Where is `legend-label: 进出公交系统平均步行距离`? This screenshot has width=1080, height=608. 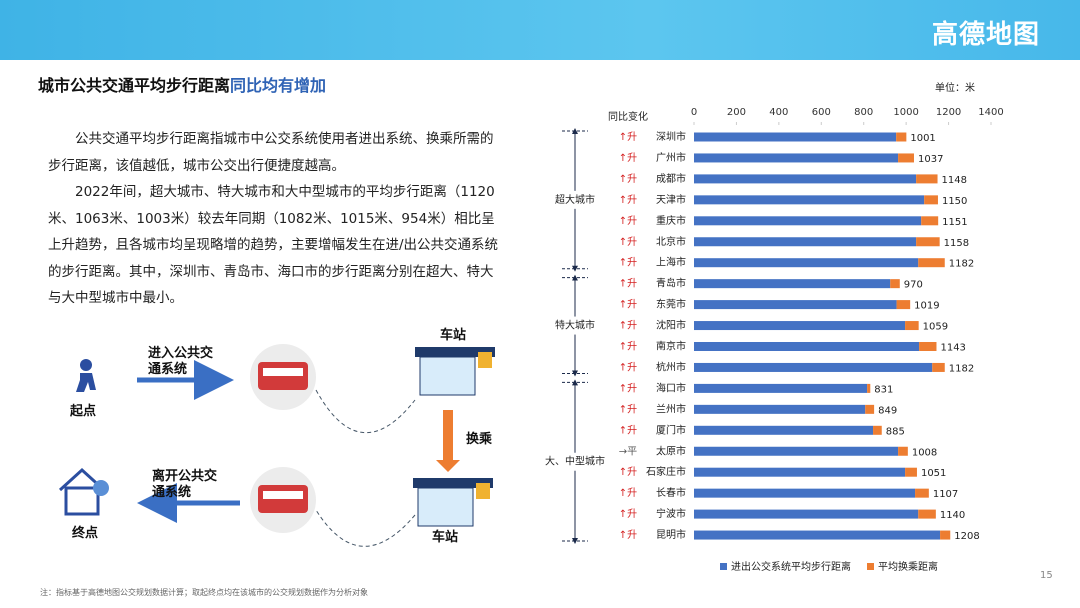 legend-label: 进出公交系统平均步行距离 is located at coordinates (791, 566).